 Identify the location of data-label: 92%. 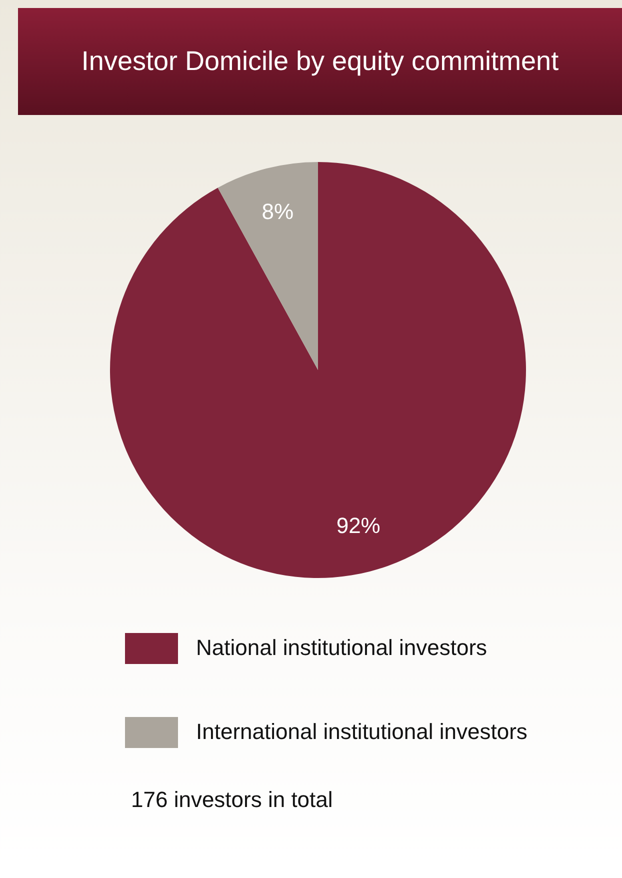
(358, 525).